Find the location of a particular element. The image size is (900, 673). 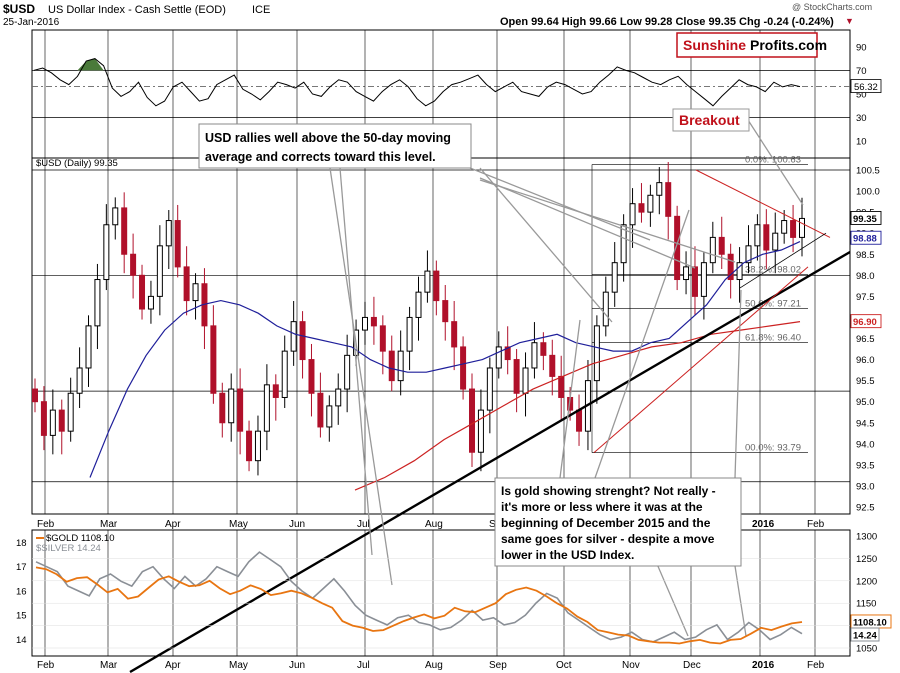

triangle-lower-line is located at coordinates (783, 260).